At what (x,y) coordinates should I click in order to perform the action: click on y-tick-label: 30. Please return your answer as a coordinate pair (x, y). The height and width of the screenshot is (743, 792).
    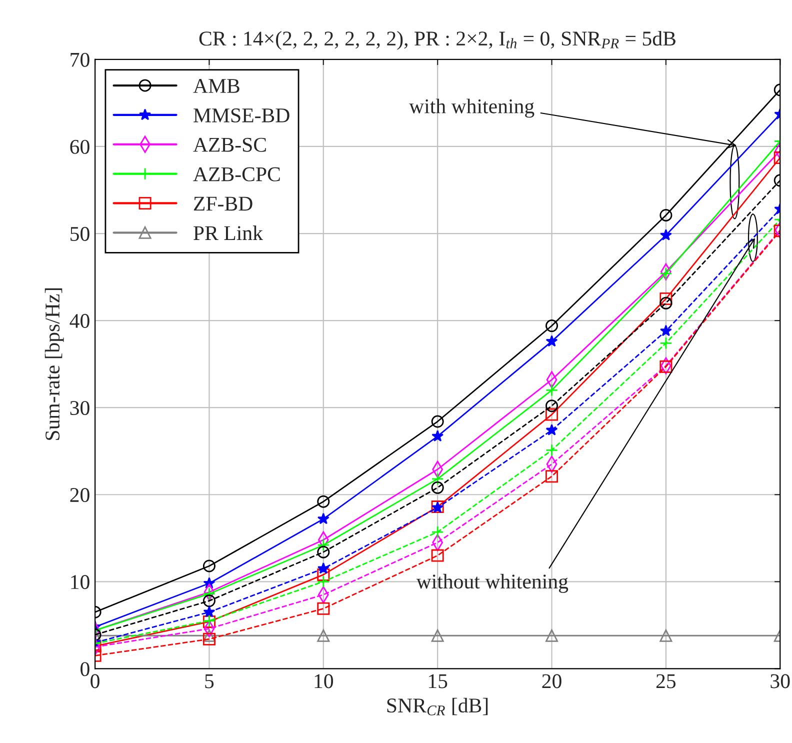
    Looking at the image, I should click on (80, 408).